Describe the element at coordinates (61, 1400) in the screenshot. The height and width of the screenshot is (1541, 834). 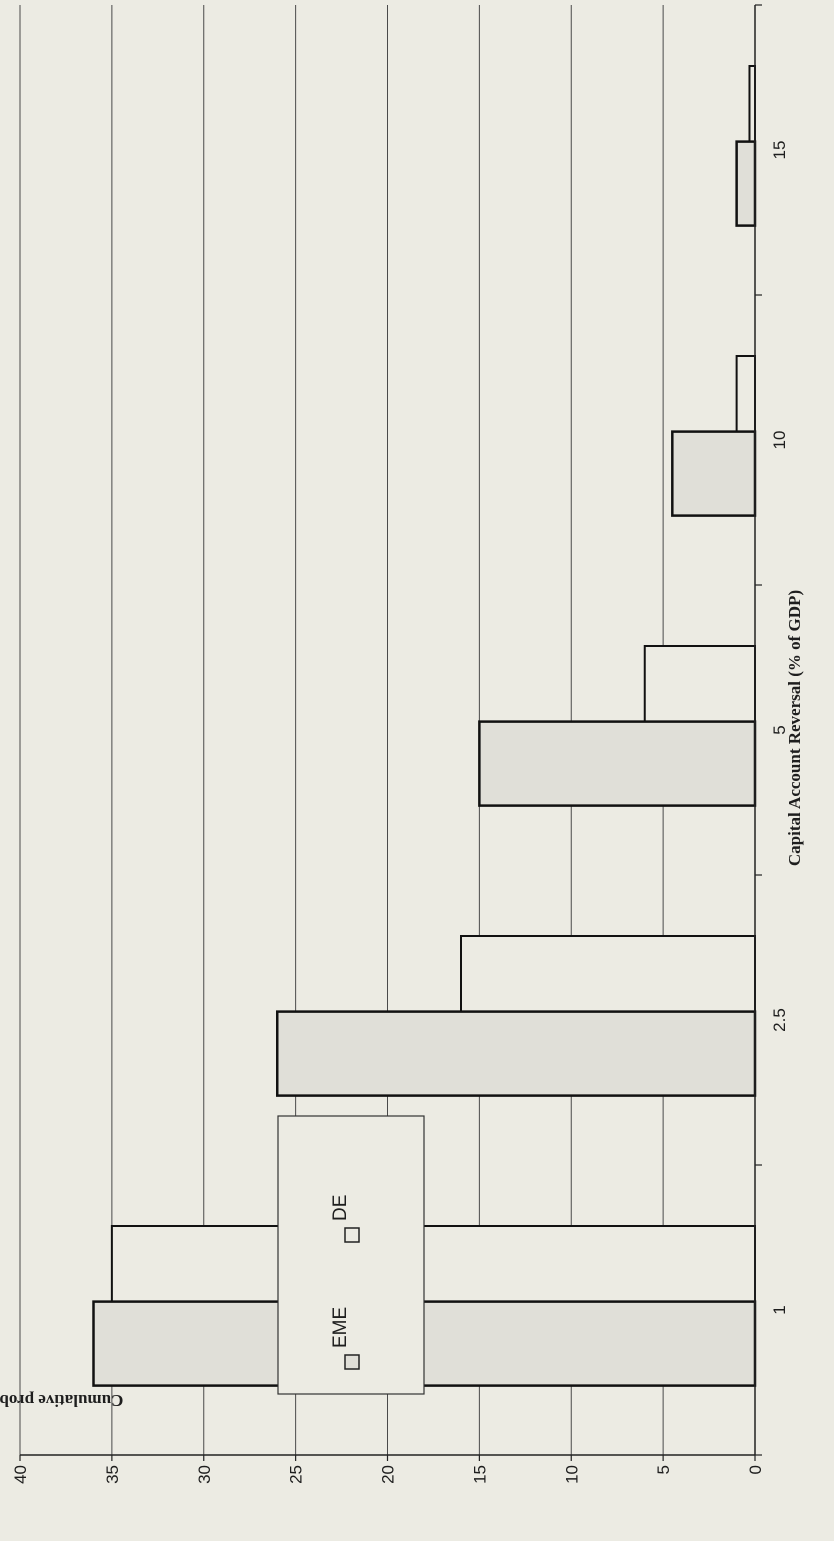
I see `y-axis-title: Cumulative probability (%)` at that location.